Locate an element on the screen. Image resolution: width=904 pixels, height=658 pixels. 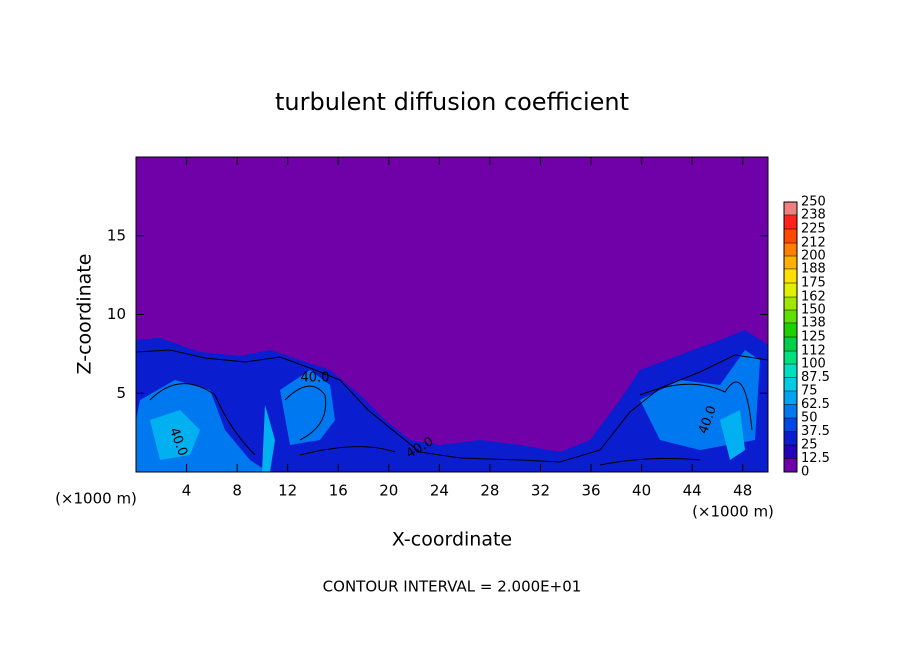
colorbar-label: 175 is located at coordinates (813, 283).